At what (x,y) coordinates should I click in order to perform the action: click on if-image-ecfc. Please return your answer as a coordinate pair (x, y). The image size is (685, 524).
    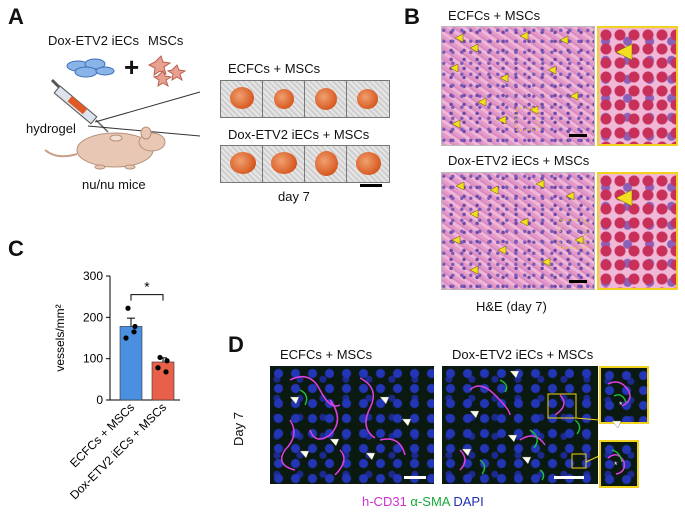
    Looking at the image, I should click on (352, 425).